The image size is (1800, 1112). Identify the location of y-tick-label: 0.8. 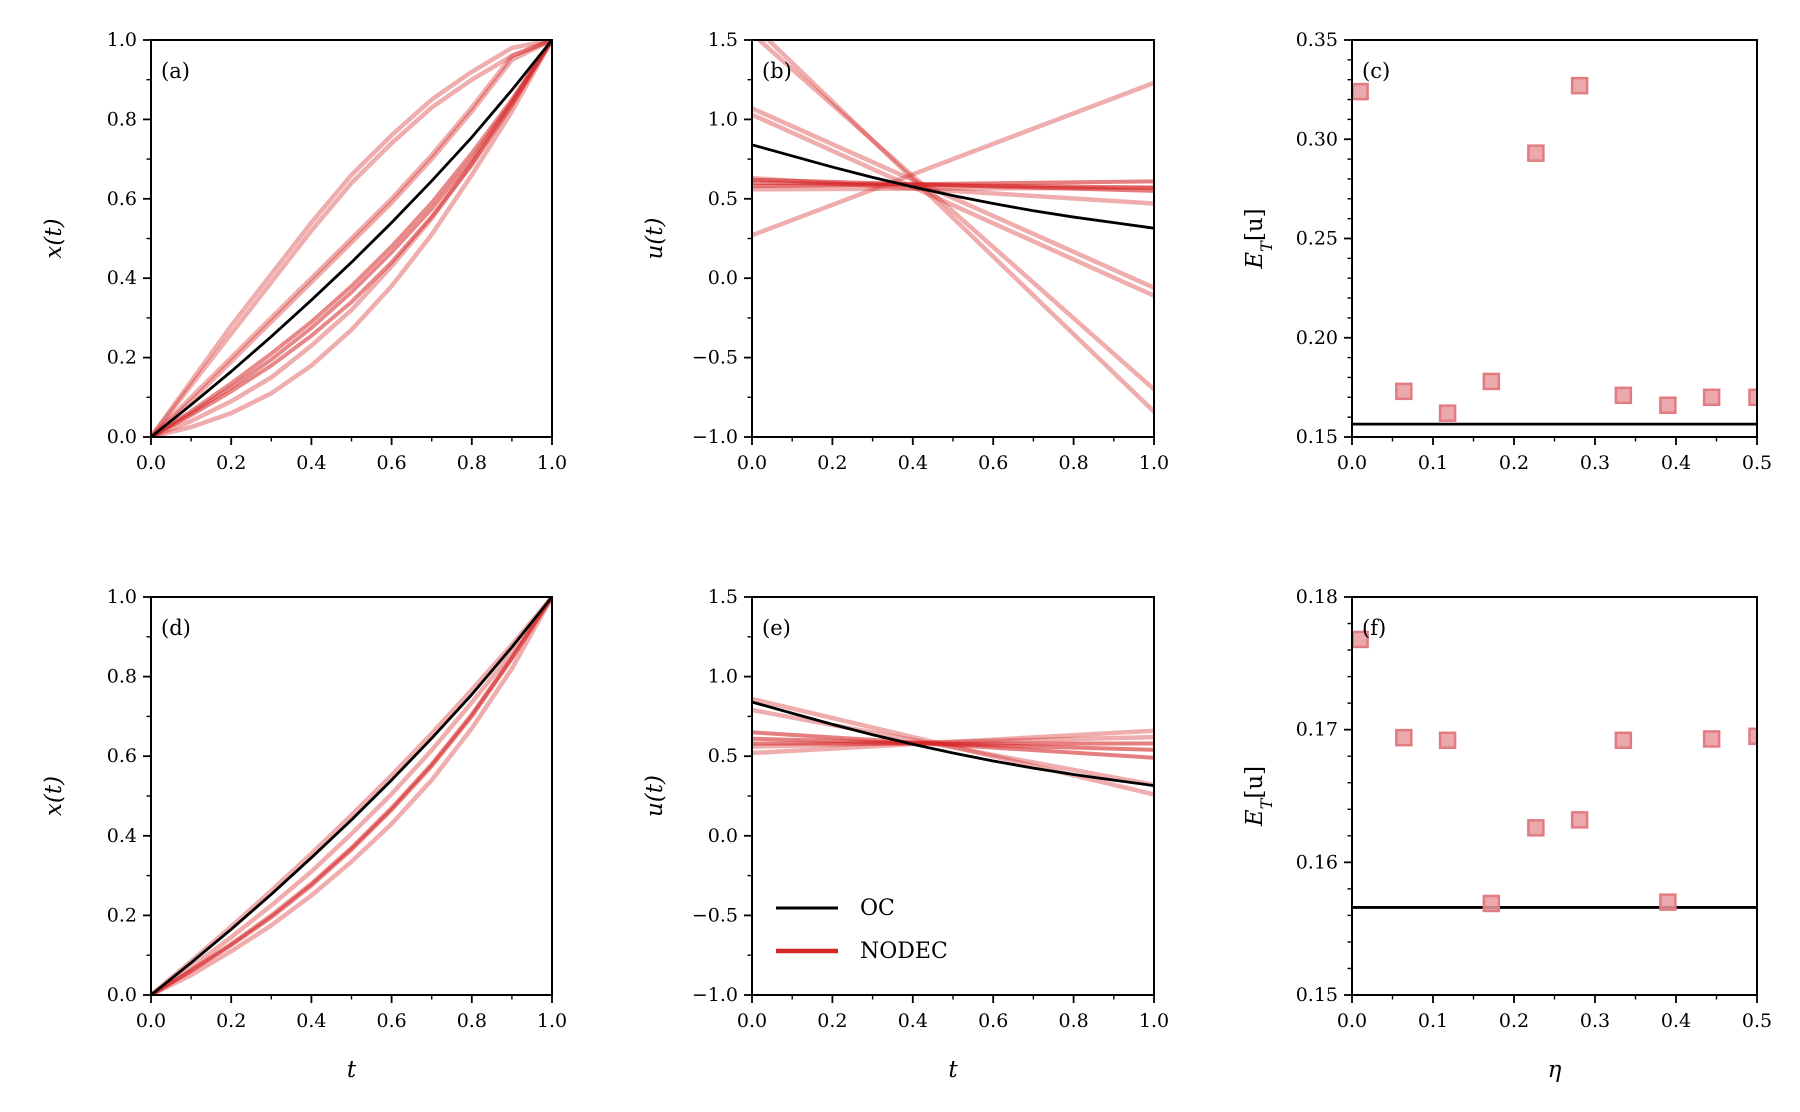
(122, 119).